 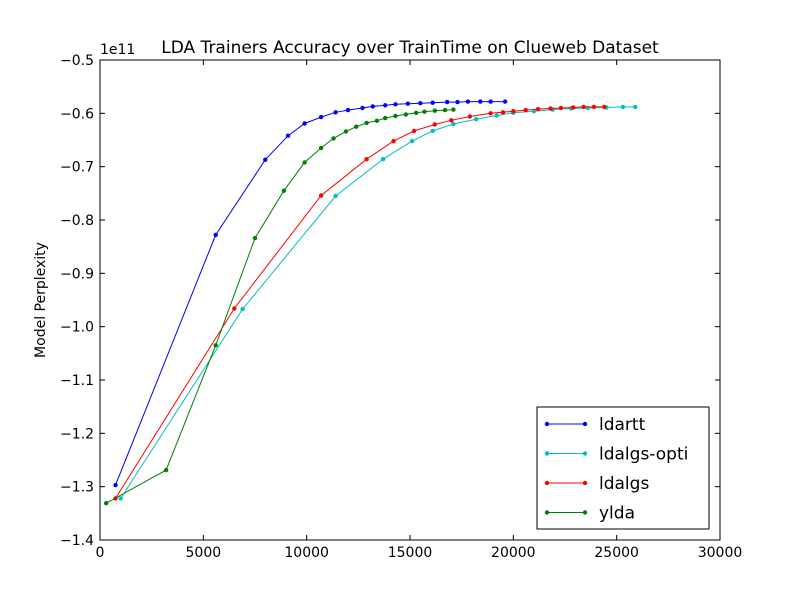 What do you see at coordinates (77, 168) in the screenshot?
I see `y-tick-label: −0.7` at bounding box center [77, 168].